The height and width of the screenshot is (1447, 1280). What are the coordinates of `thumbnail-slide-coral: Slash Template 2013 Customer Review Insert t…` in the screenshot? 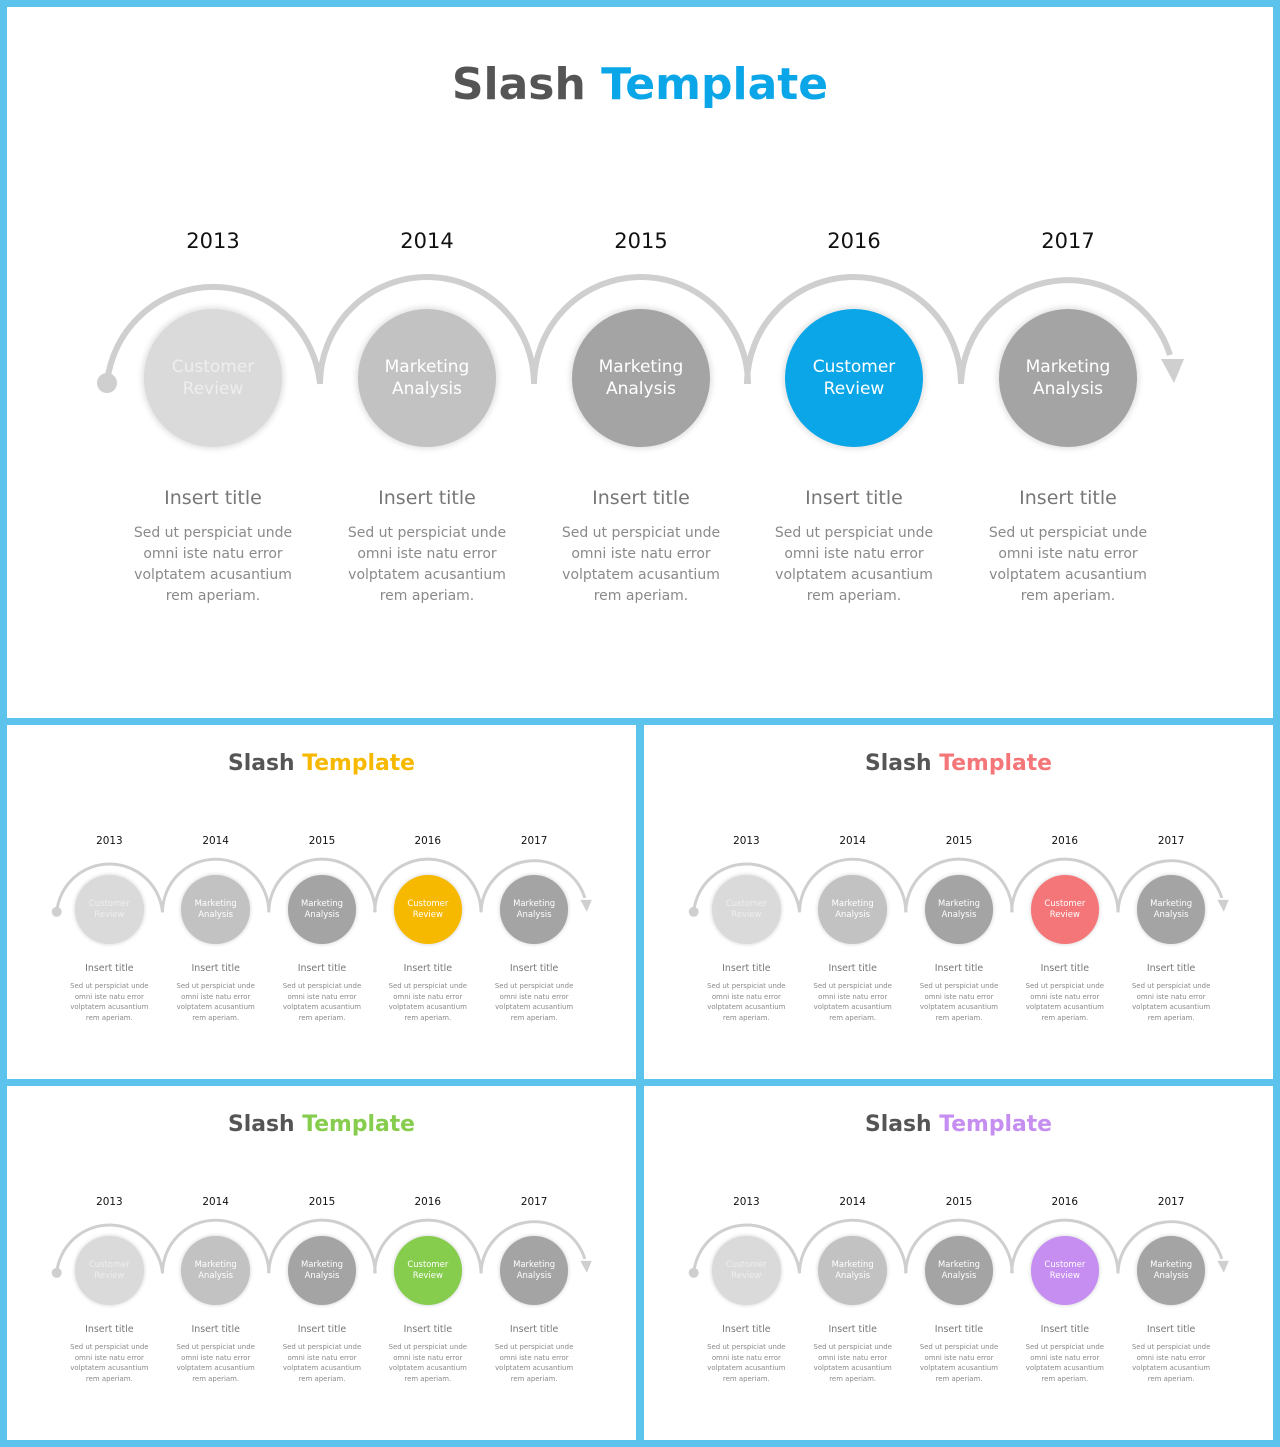 It's located at (958, 902).